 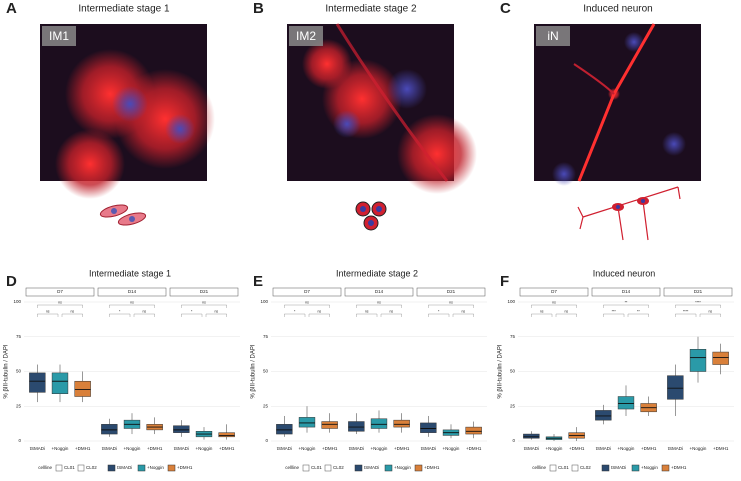 What do you see at coordinates (617, 102) in the screenshot?
I see `micrograph` at bounding box center [617, 102].